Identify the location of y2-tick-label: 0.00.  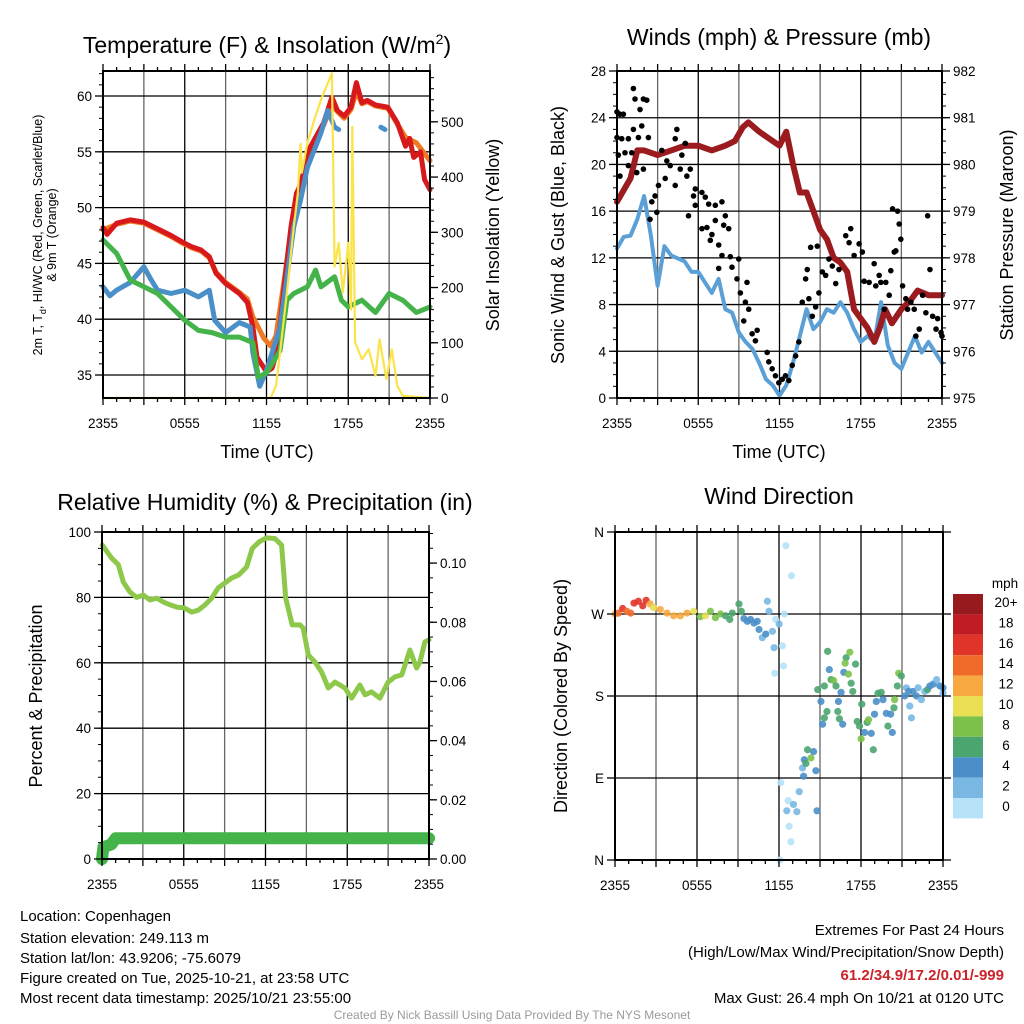
(453, 859).